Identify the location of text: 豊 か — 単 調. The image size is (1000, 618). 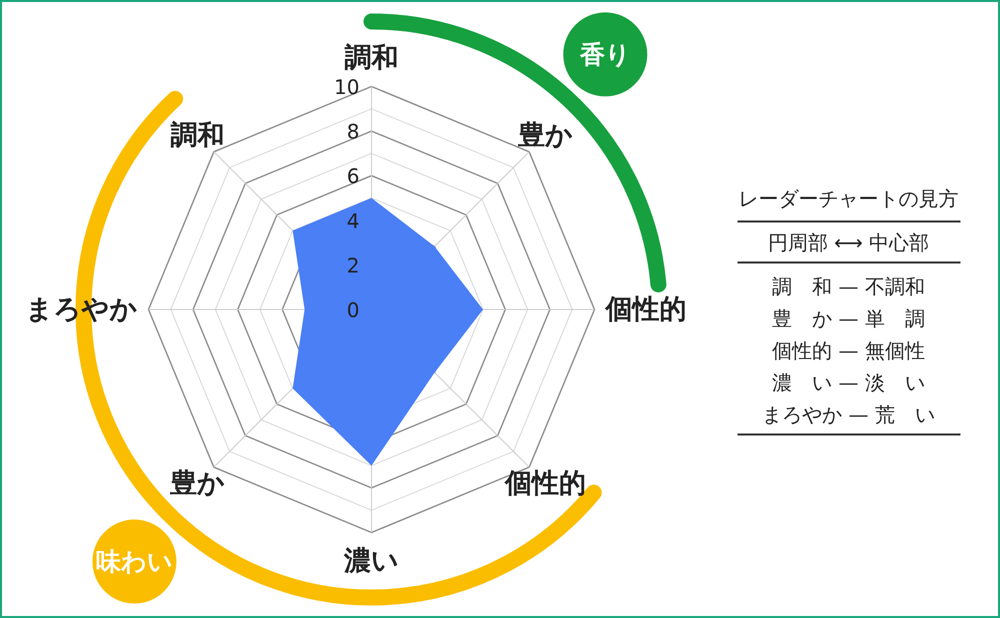
(848, 318).